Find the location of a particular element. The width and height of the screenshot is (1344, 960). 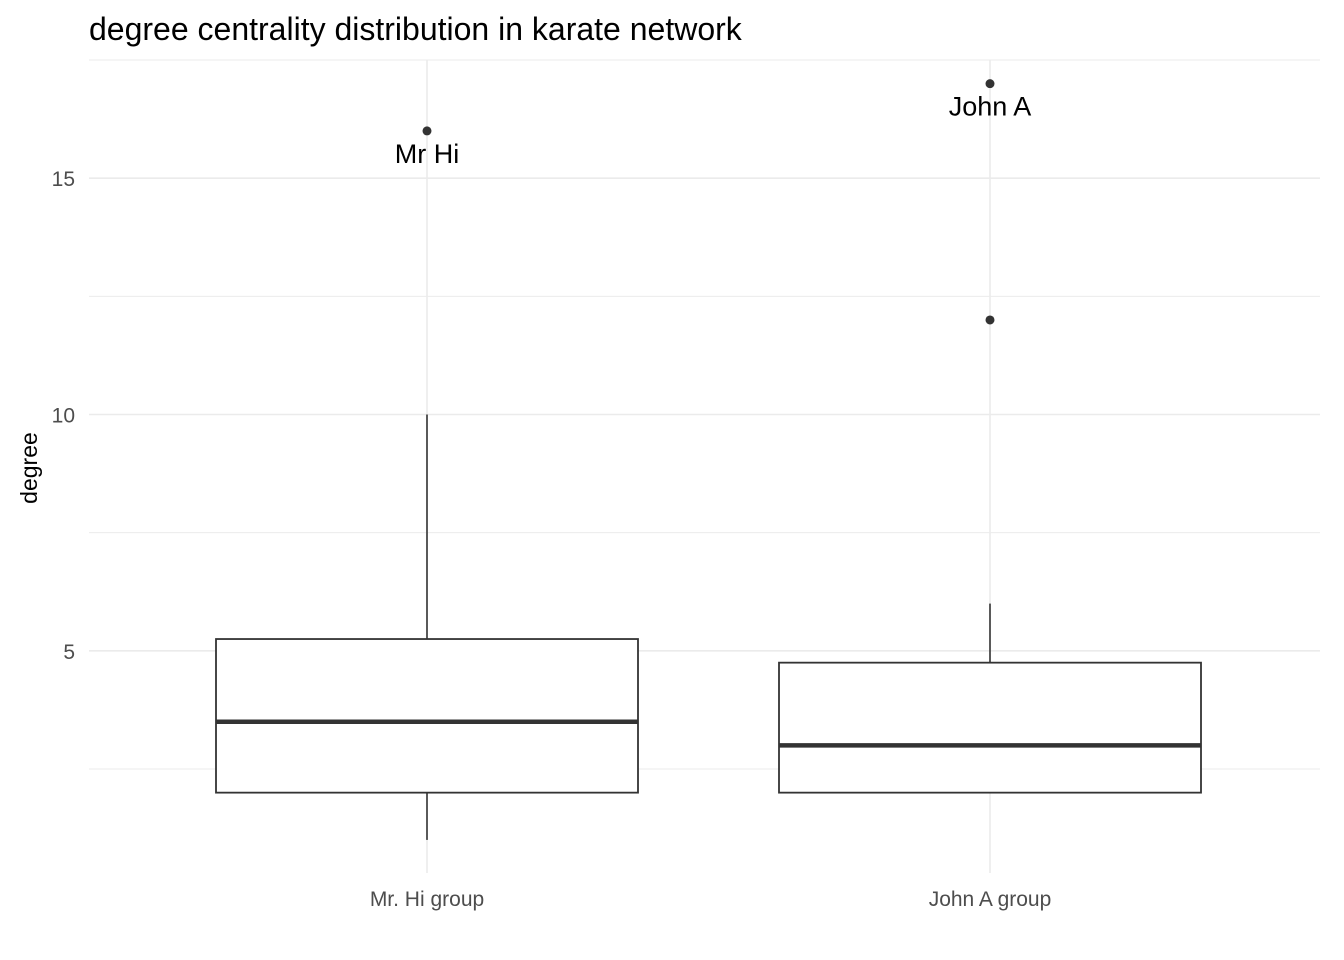

y-tick-label: 15 is located at coordinates (63, 179).